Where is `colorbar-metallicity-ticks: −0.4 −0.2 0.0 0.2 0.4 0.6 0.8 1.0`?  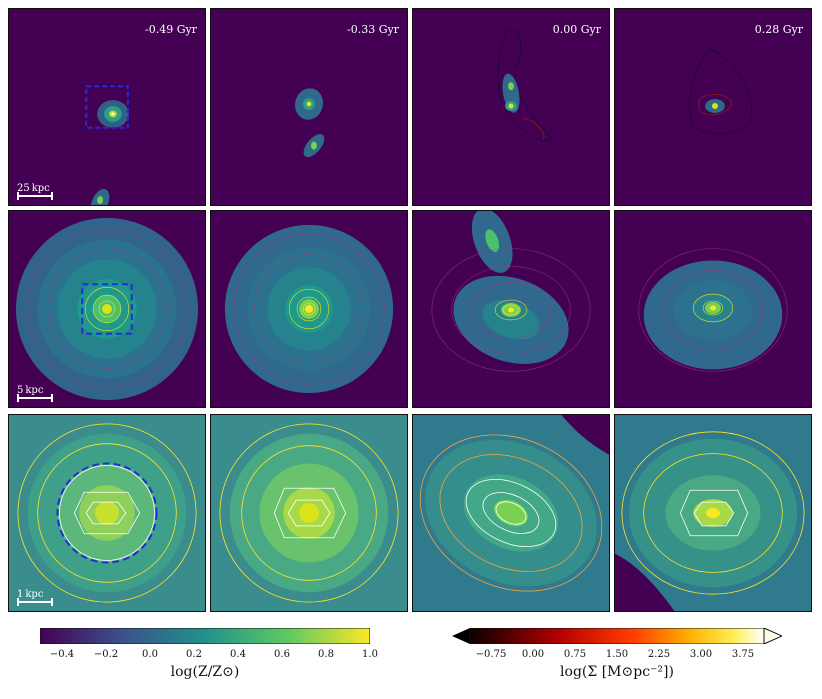
colorbar-metallicity-ticks: −0.4 −0.2 0.0 0.2 0.4 0.6 0.8 1.0 is located at coordinates (209, 656).